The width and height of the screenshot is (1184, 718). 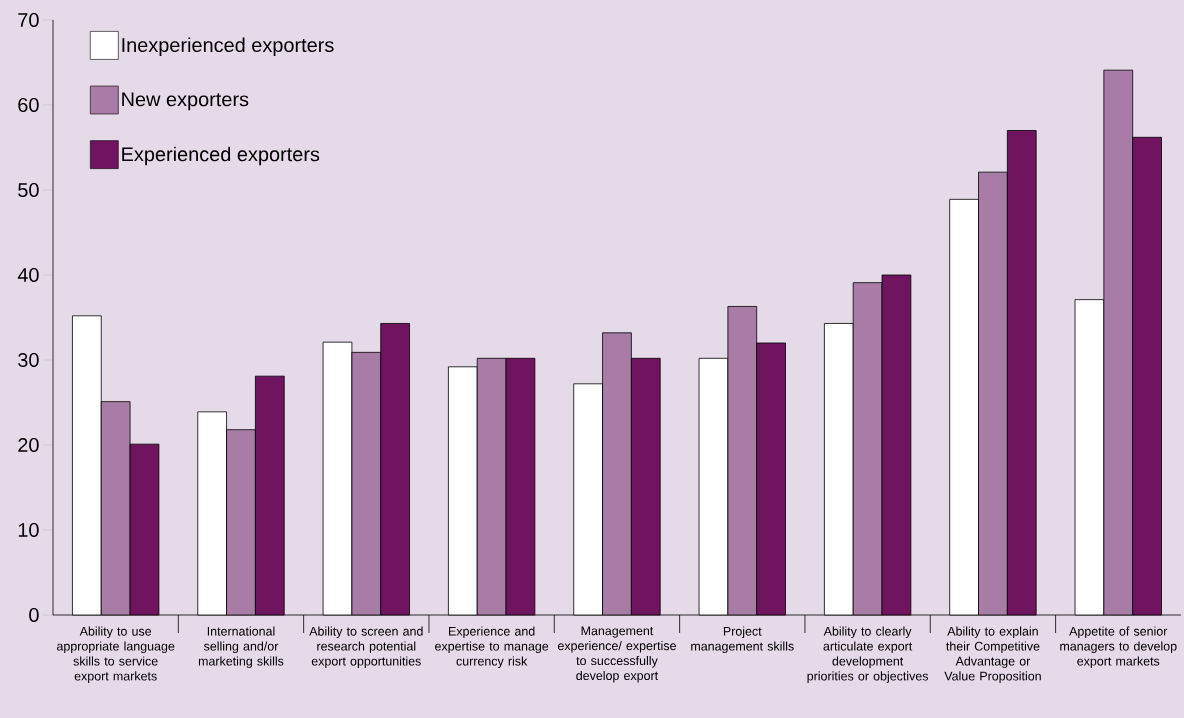 I want to click on y-tick-label: 30, so click(x=28, y=360).